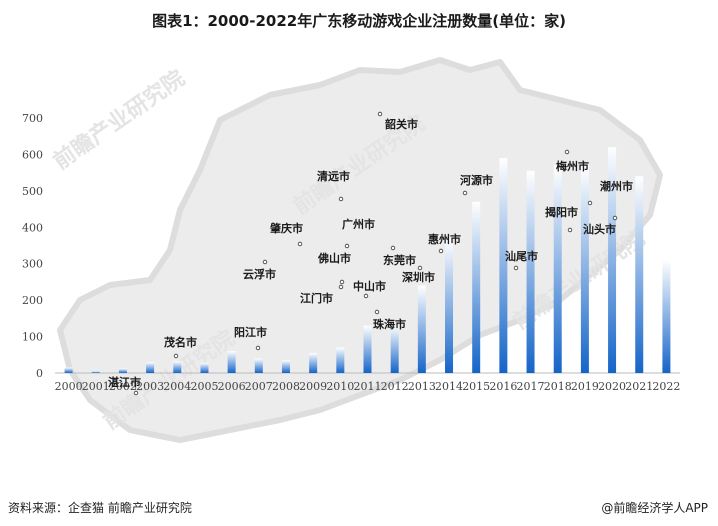  I want to click on x-tick-label: 2003, so click(150, 386).